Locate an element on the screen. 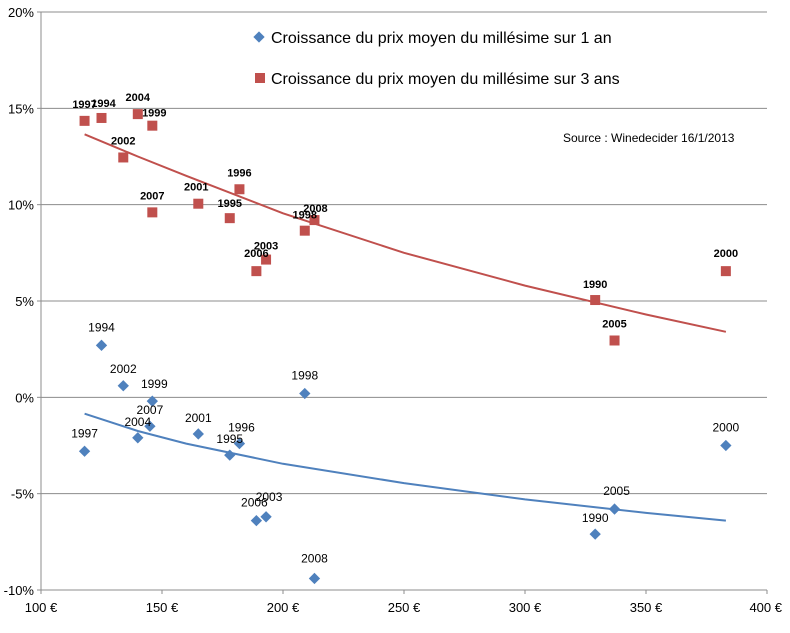  label-3-ans-2001: 2001 is located at coordinates (196, 188).